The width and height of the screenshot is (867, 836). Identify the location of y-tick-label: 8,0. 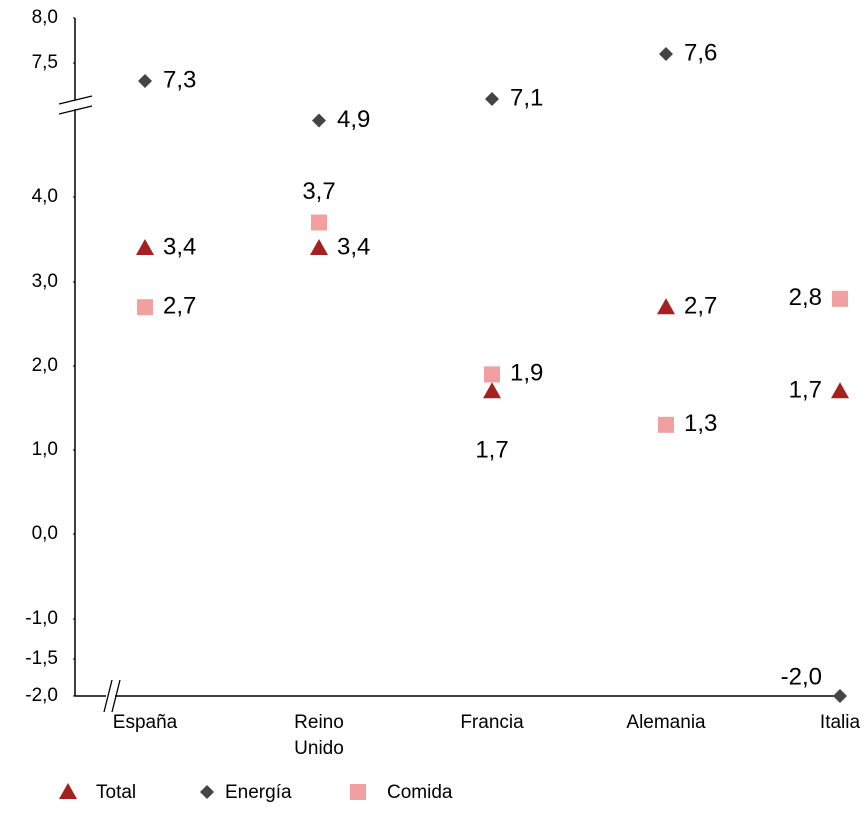
(45, 17).